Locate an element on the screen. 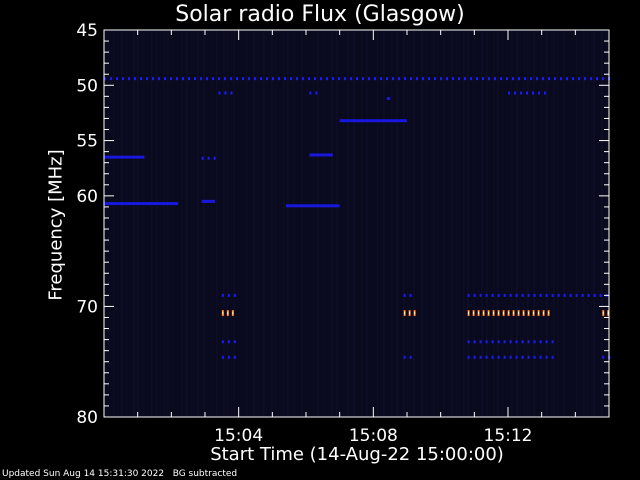  x-axis-label: Start Time (14-Aug-22 15:00:00) is located at coordinates (357, 454).